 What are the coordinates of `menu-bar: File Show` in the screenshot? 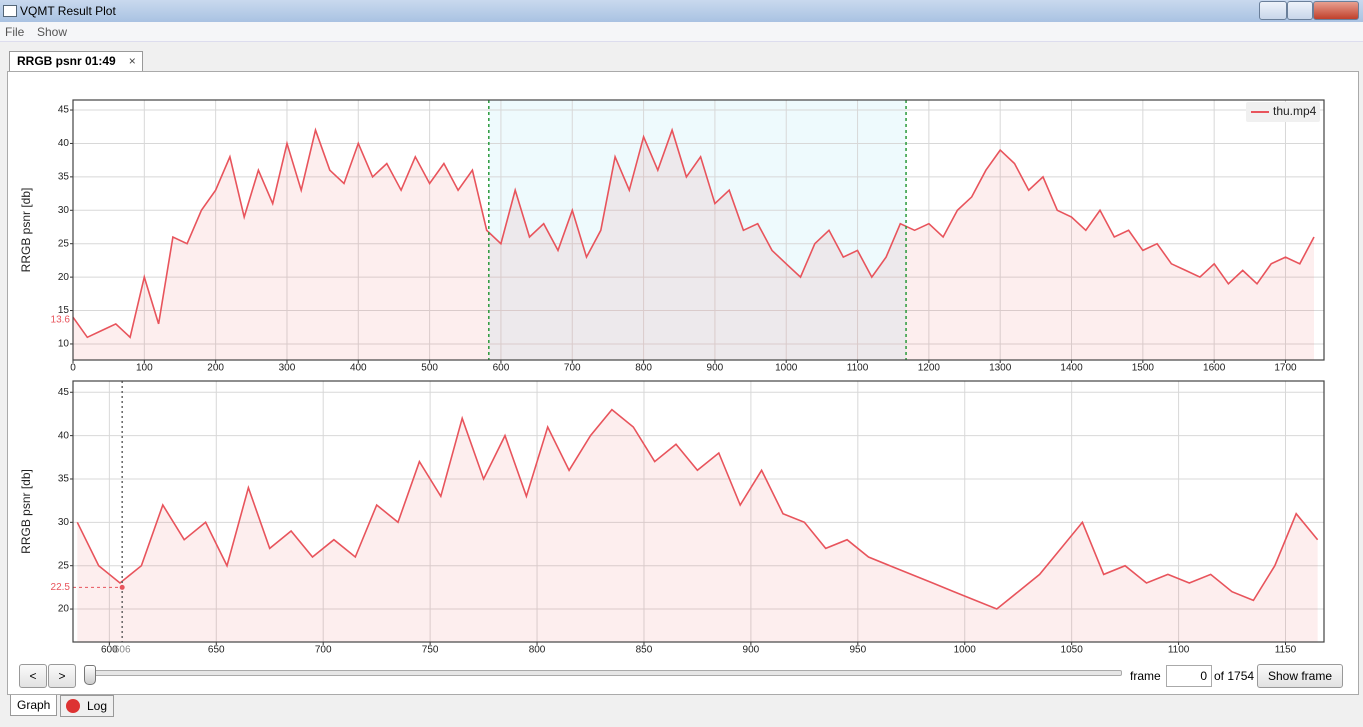 It's located at (681, 32).